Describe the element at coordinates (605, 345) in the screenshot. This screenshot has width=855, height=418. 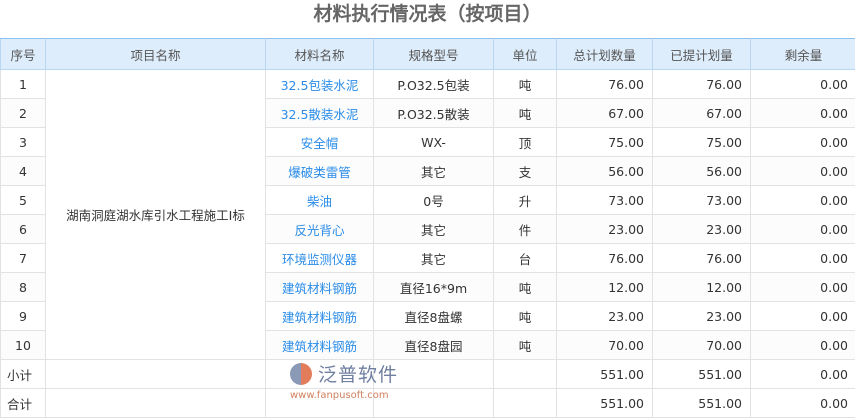
I see `total-qty: 70.00` at that location.